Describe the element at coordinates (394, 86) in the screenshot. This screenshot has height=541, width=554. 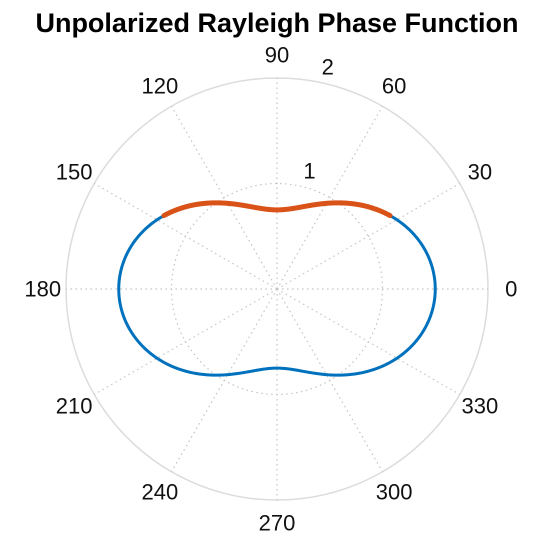
I see `theta-tick-label: 60` at that location.